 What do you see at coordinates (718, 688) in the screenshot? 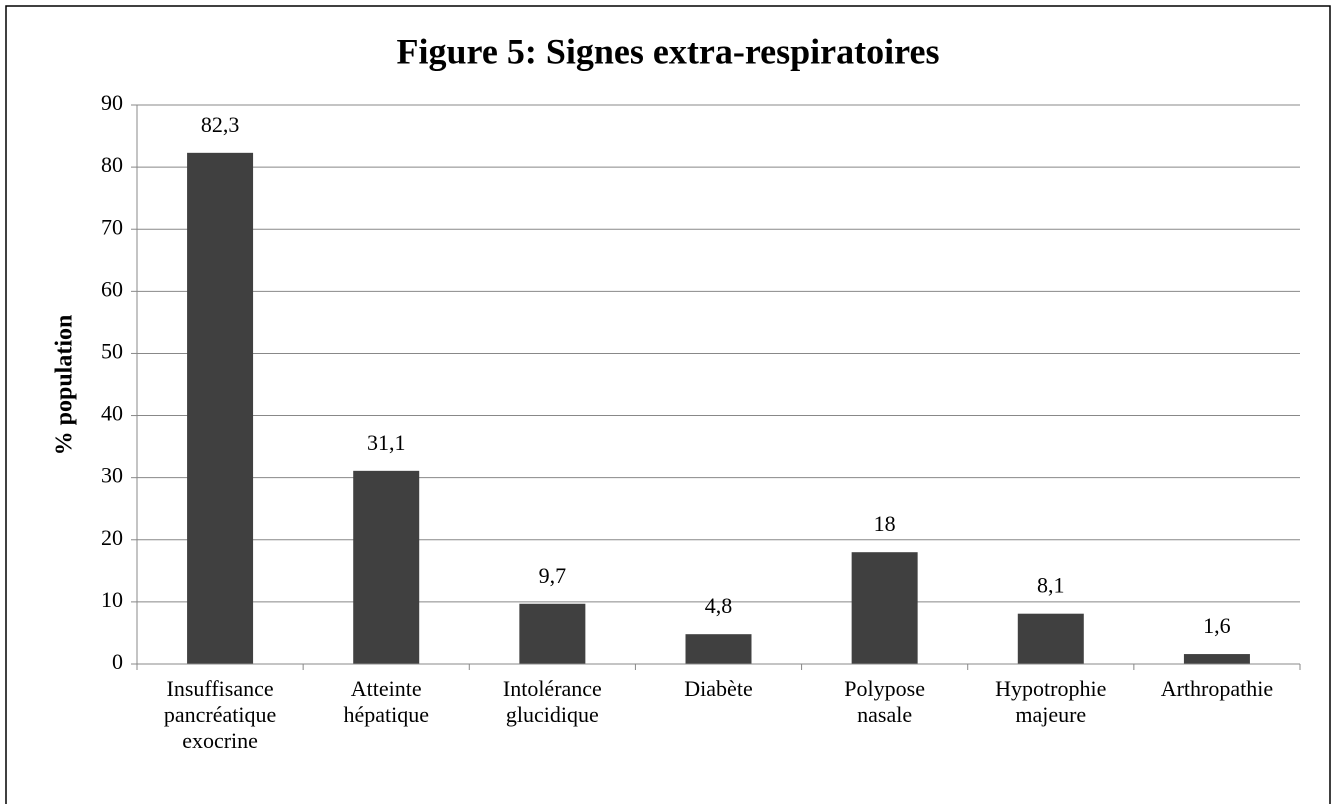
I see `x-tick-label: Diabète` at bounding box center [718, 688].